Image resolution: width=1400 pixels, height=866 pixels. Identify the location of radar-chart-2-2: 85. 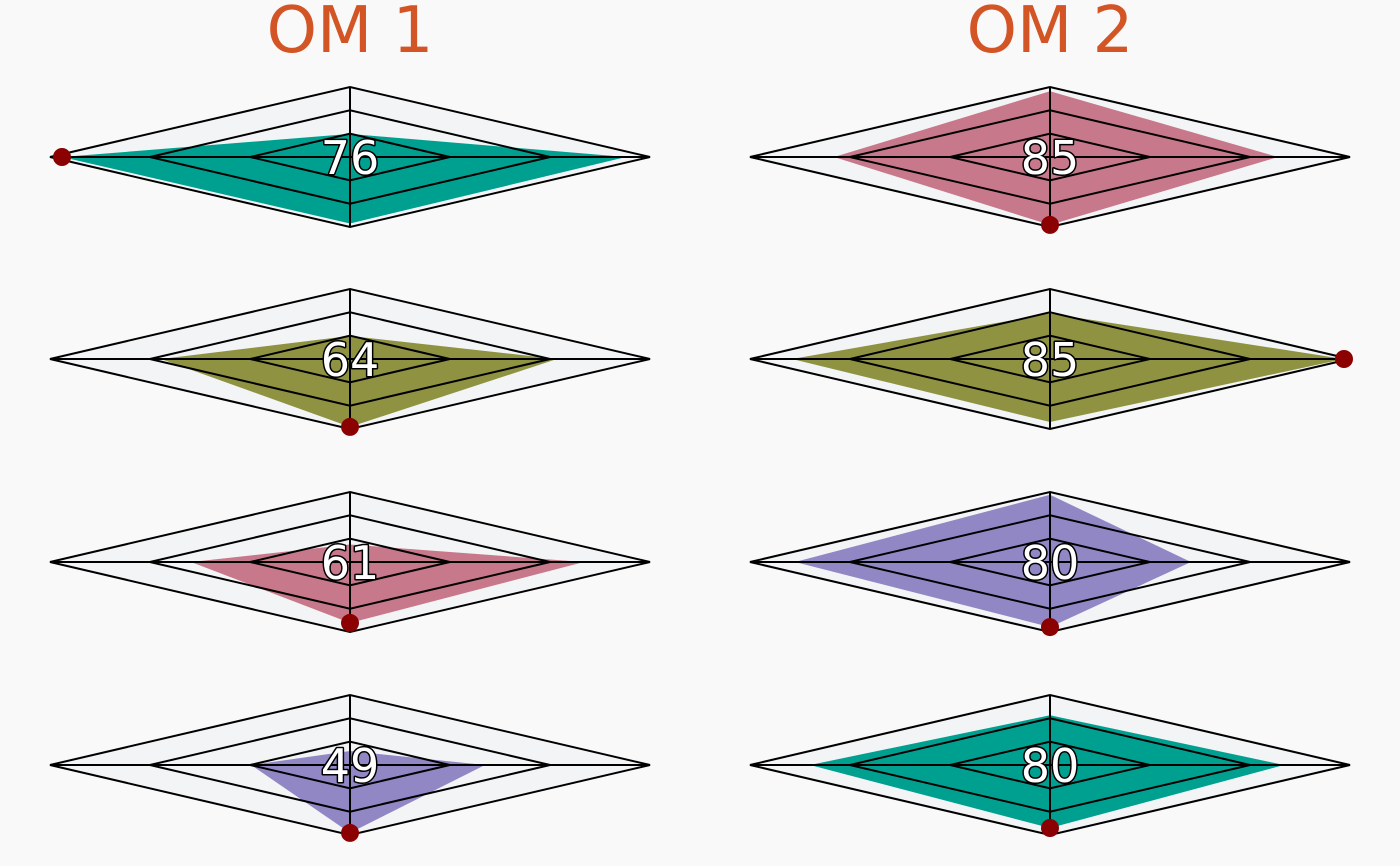
(1051, 359).